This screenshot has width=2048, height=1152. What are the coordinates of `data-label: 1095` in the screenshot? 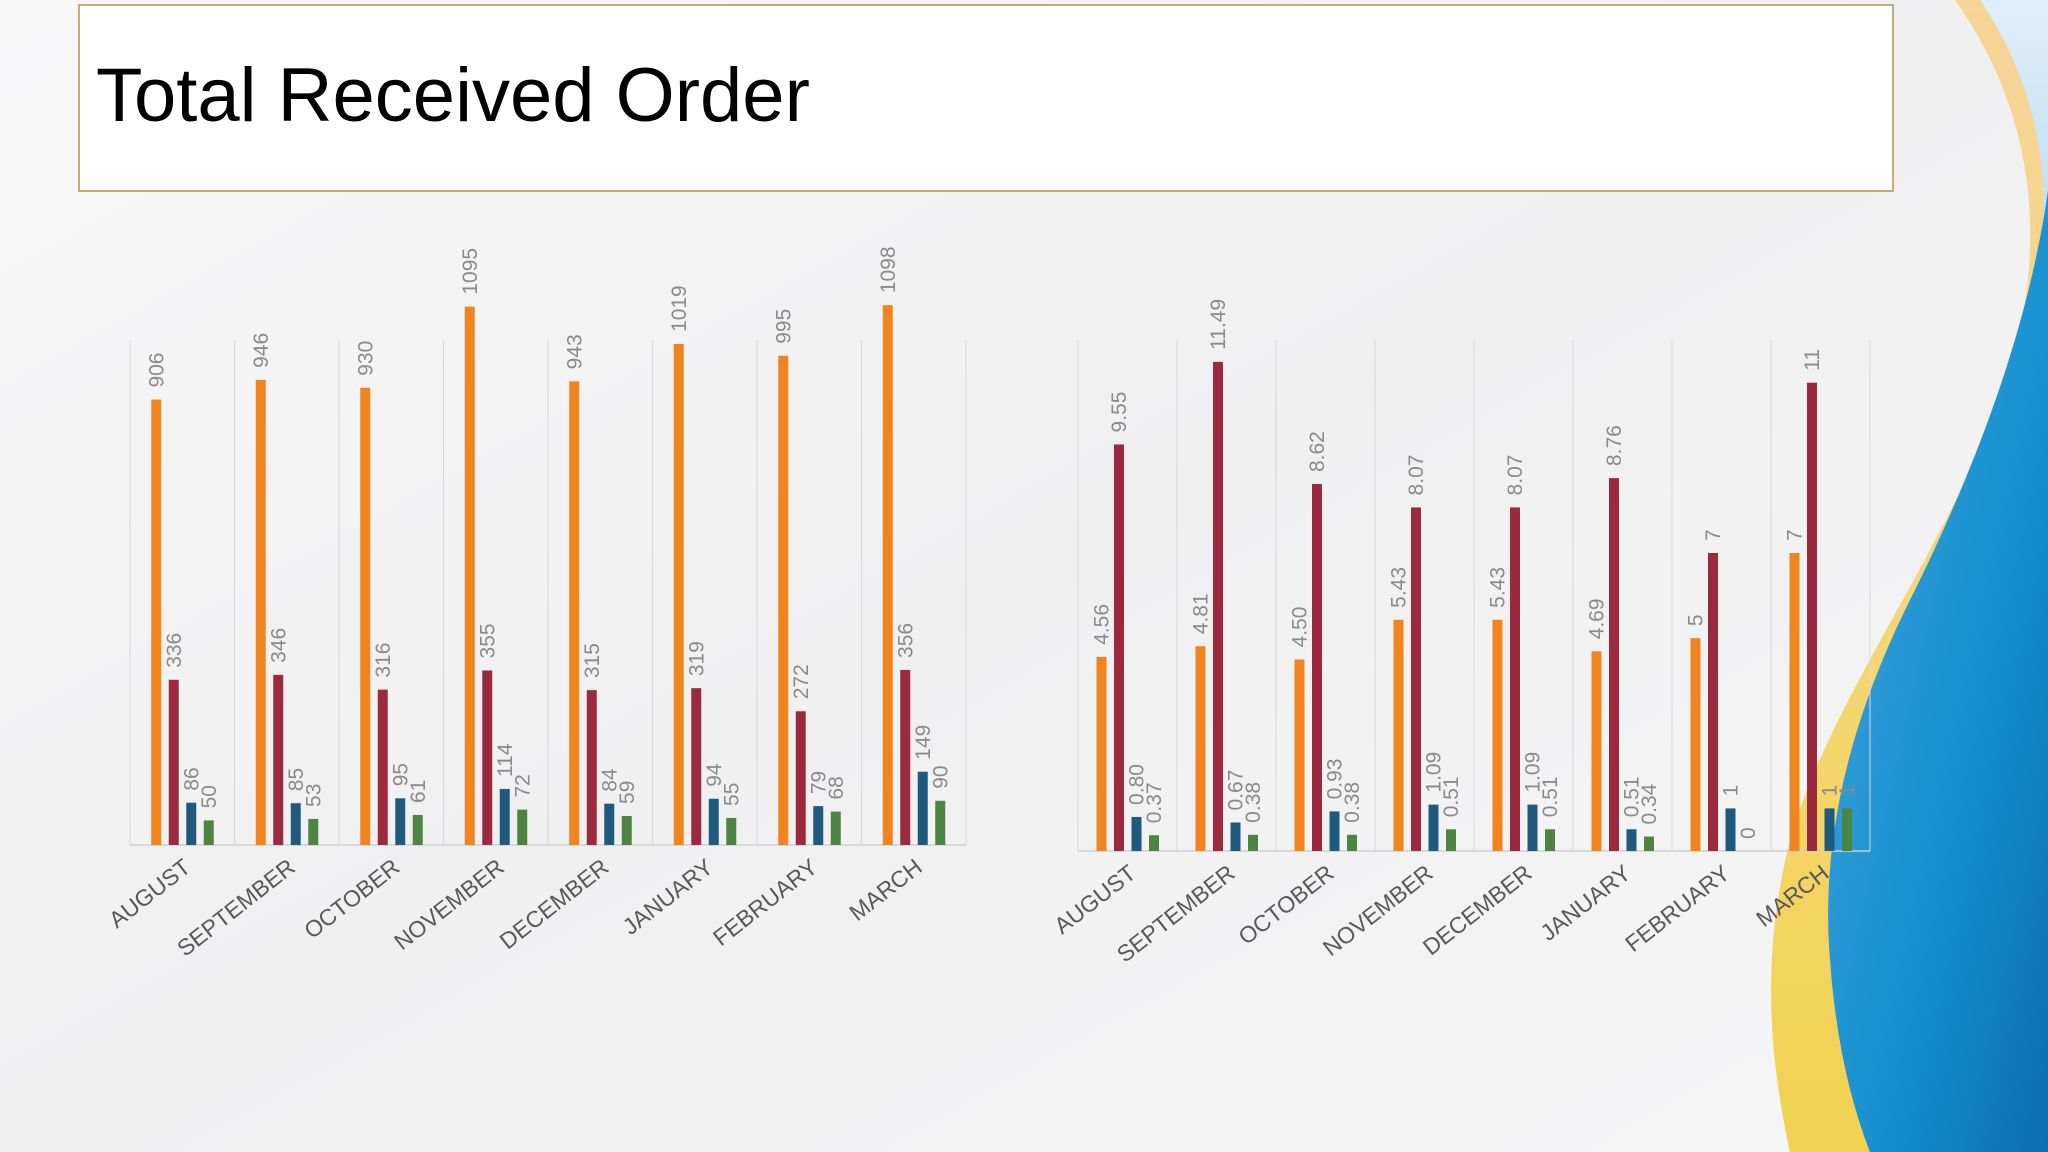 It's located at (470, 271).